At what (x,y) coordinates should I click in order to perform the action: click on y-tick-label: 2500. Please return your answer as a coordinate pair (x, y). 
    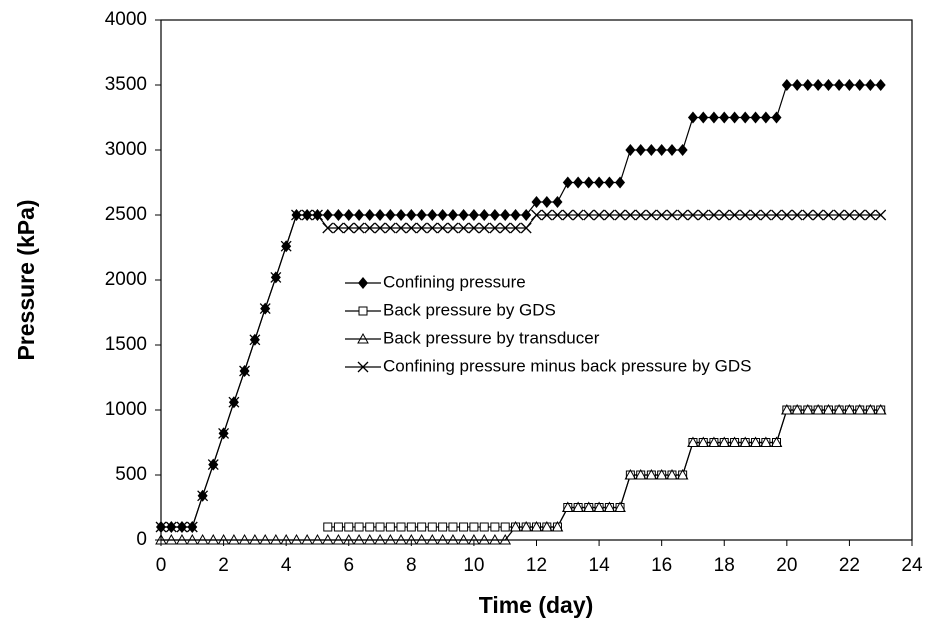
    Looking at the image, I should click on (126, 214).